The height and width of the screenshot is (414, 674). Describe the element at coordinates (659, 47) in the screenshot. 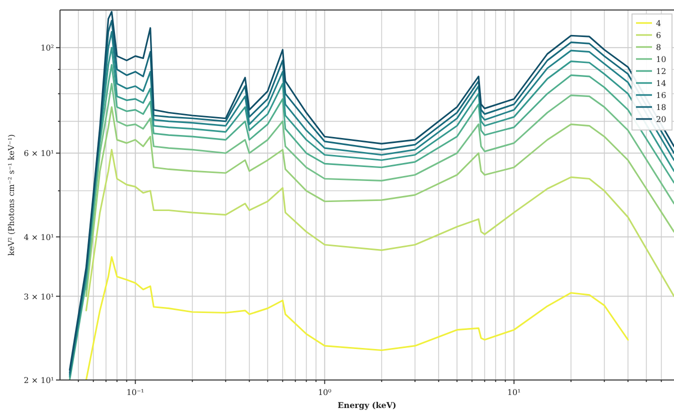

I see `legend-label: 8` at that location.